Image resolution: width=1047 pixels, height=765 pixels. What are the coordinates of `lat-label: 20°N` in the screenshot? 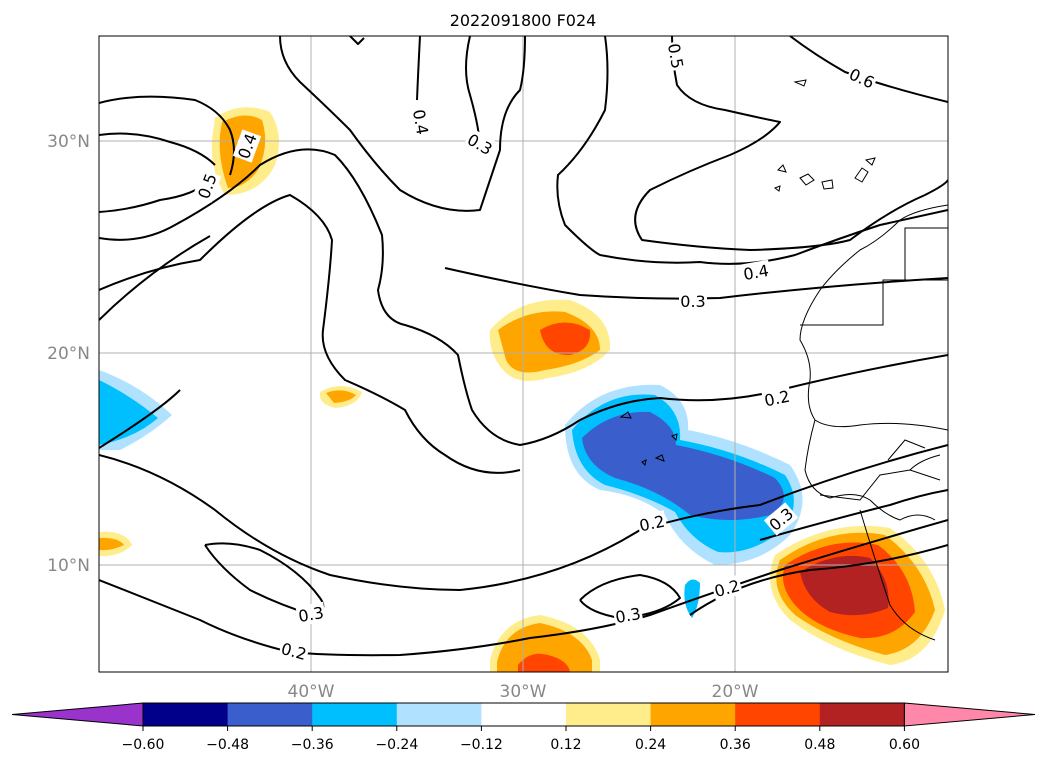 It's located at (68, 354).